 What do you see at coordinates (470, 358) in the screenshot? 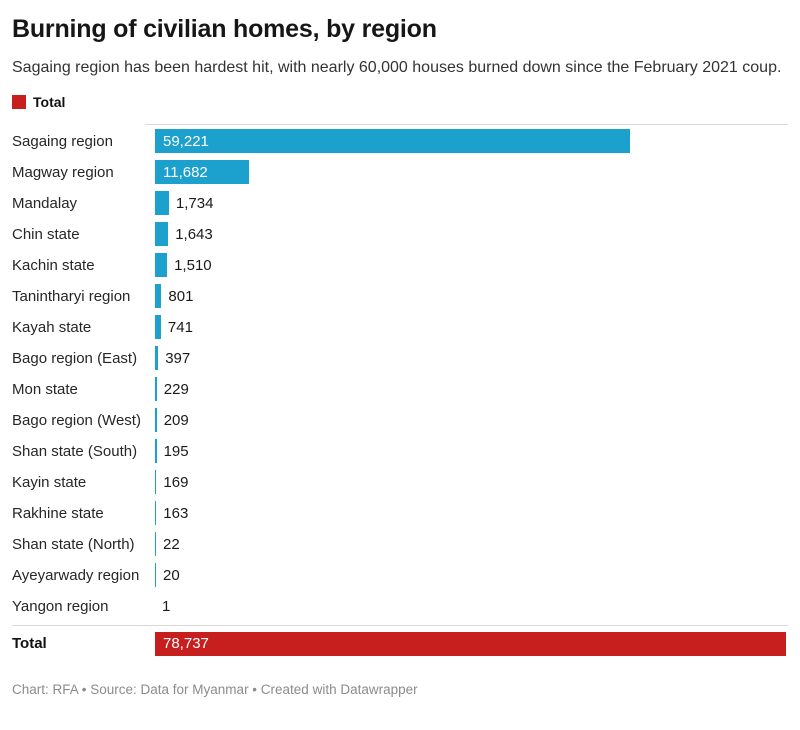
I see `bar-track: 397` at bounding box center [470, 358].